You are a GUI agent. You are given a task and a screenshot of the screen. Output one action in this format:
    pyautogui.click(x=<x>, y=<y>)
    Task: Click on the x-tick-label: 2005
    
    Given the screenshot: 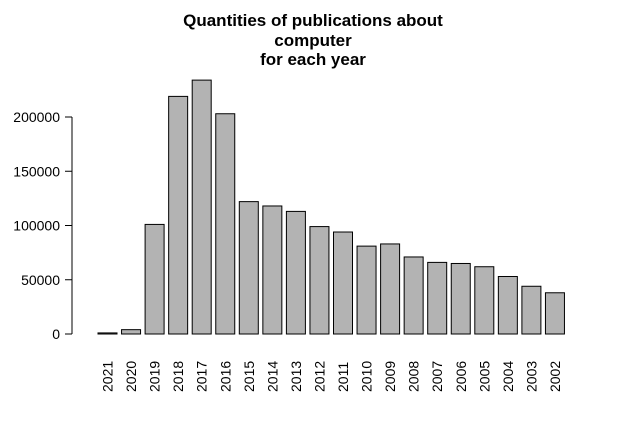 What is the action you would take?
    pyautogui.click(x=484, y=376)
    